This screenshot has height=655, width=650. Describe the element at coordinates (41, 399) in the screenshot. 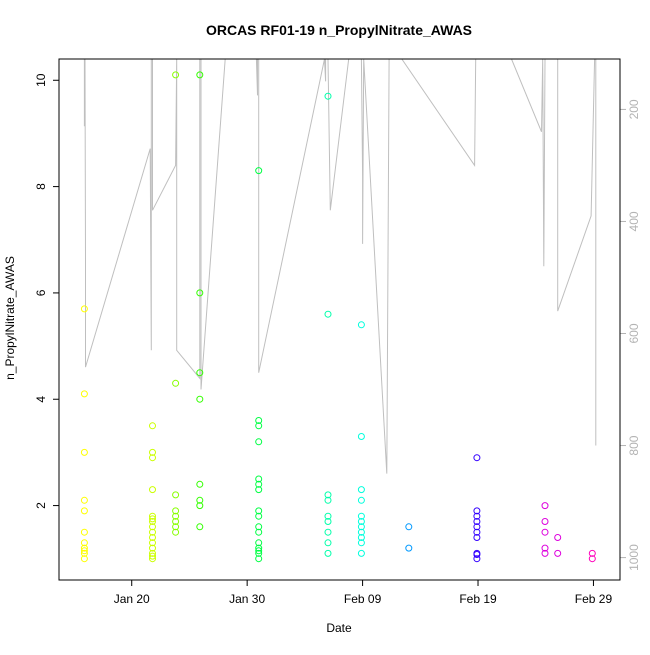

I see `y-tick-label: 4` at that location.